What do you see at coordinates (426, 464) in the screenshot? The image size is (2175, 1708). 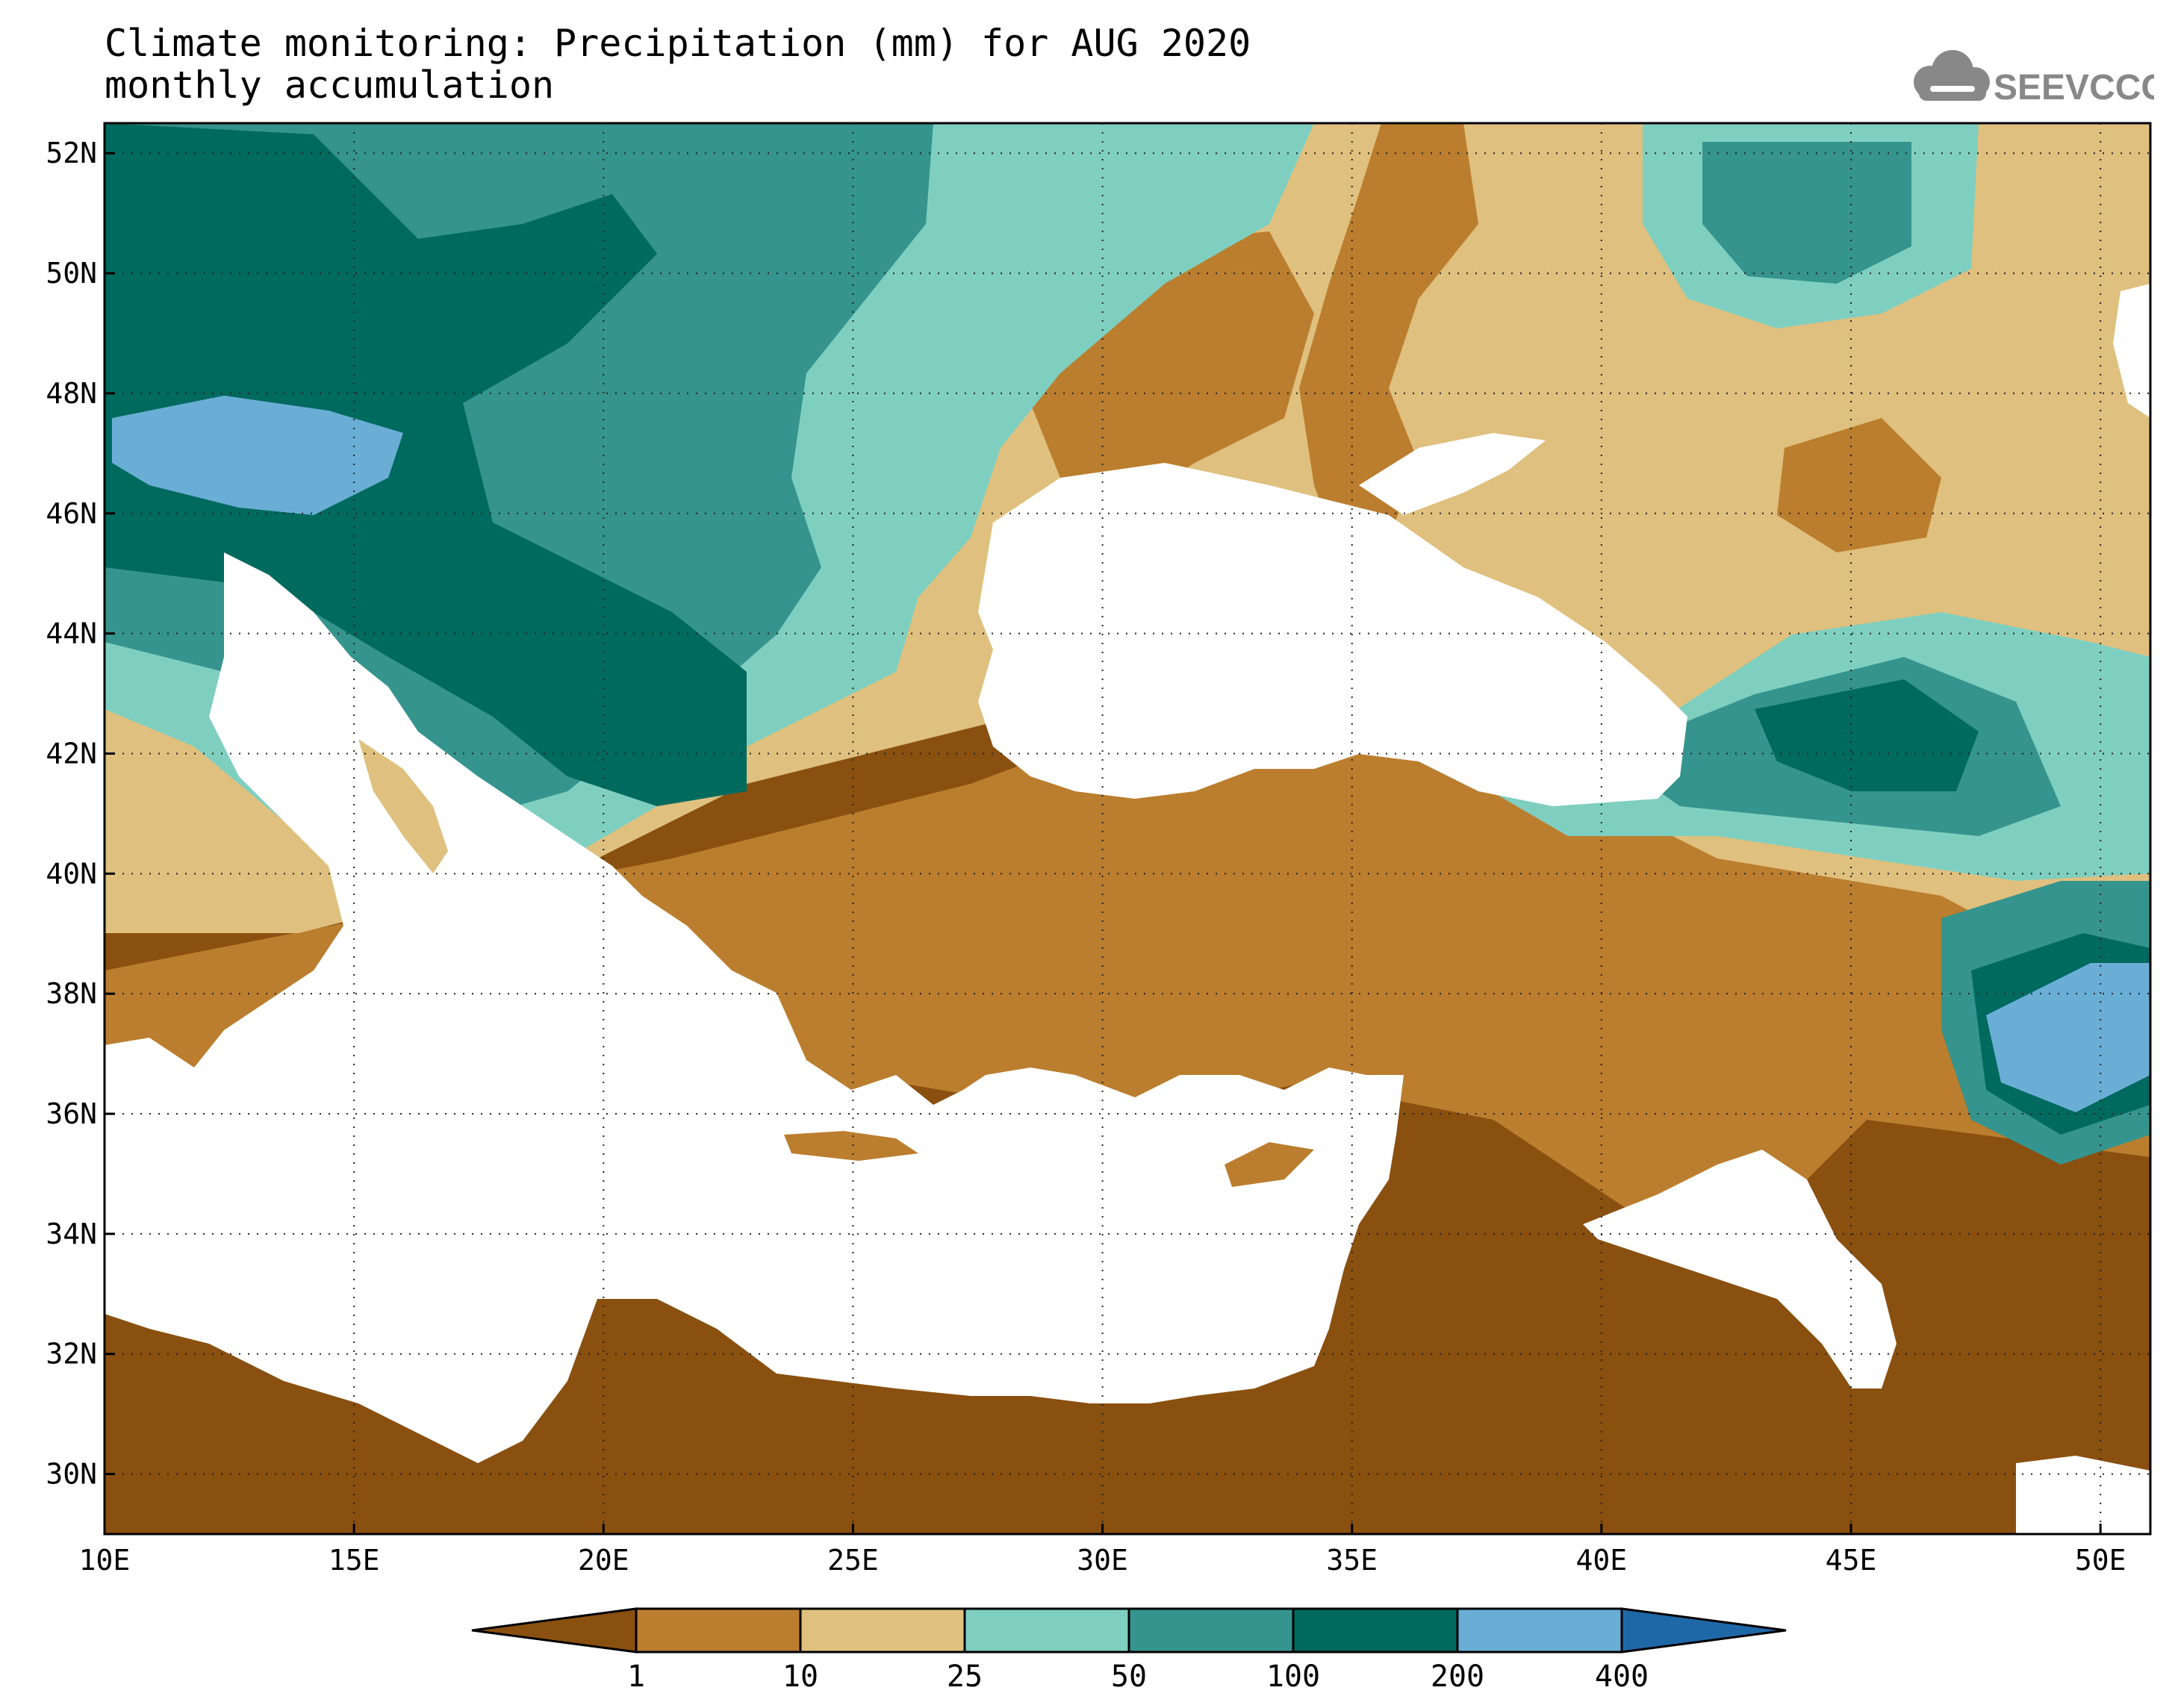 I see `band-100-200-europe` at bounding box center [426, 464].